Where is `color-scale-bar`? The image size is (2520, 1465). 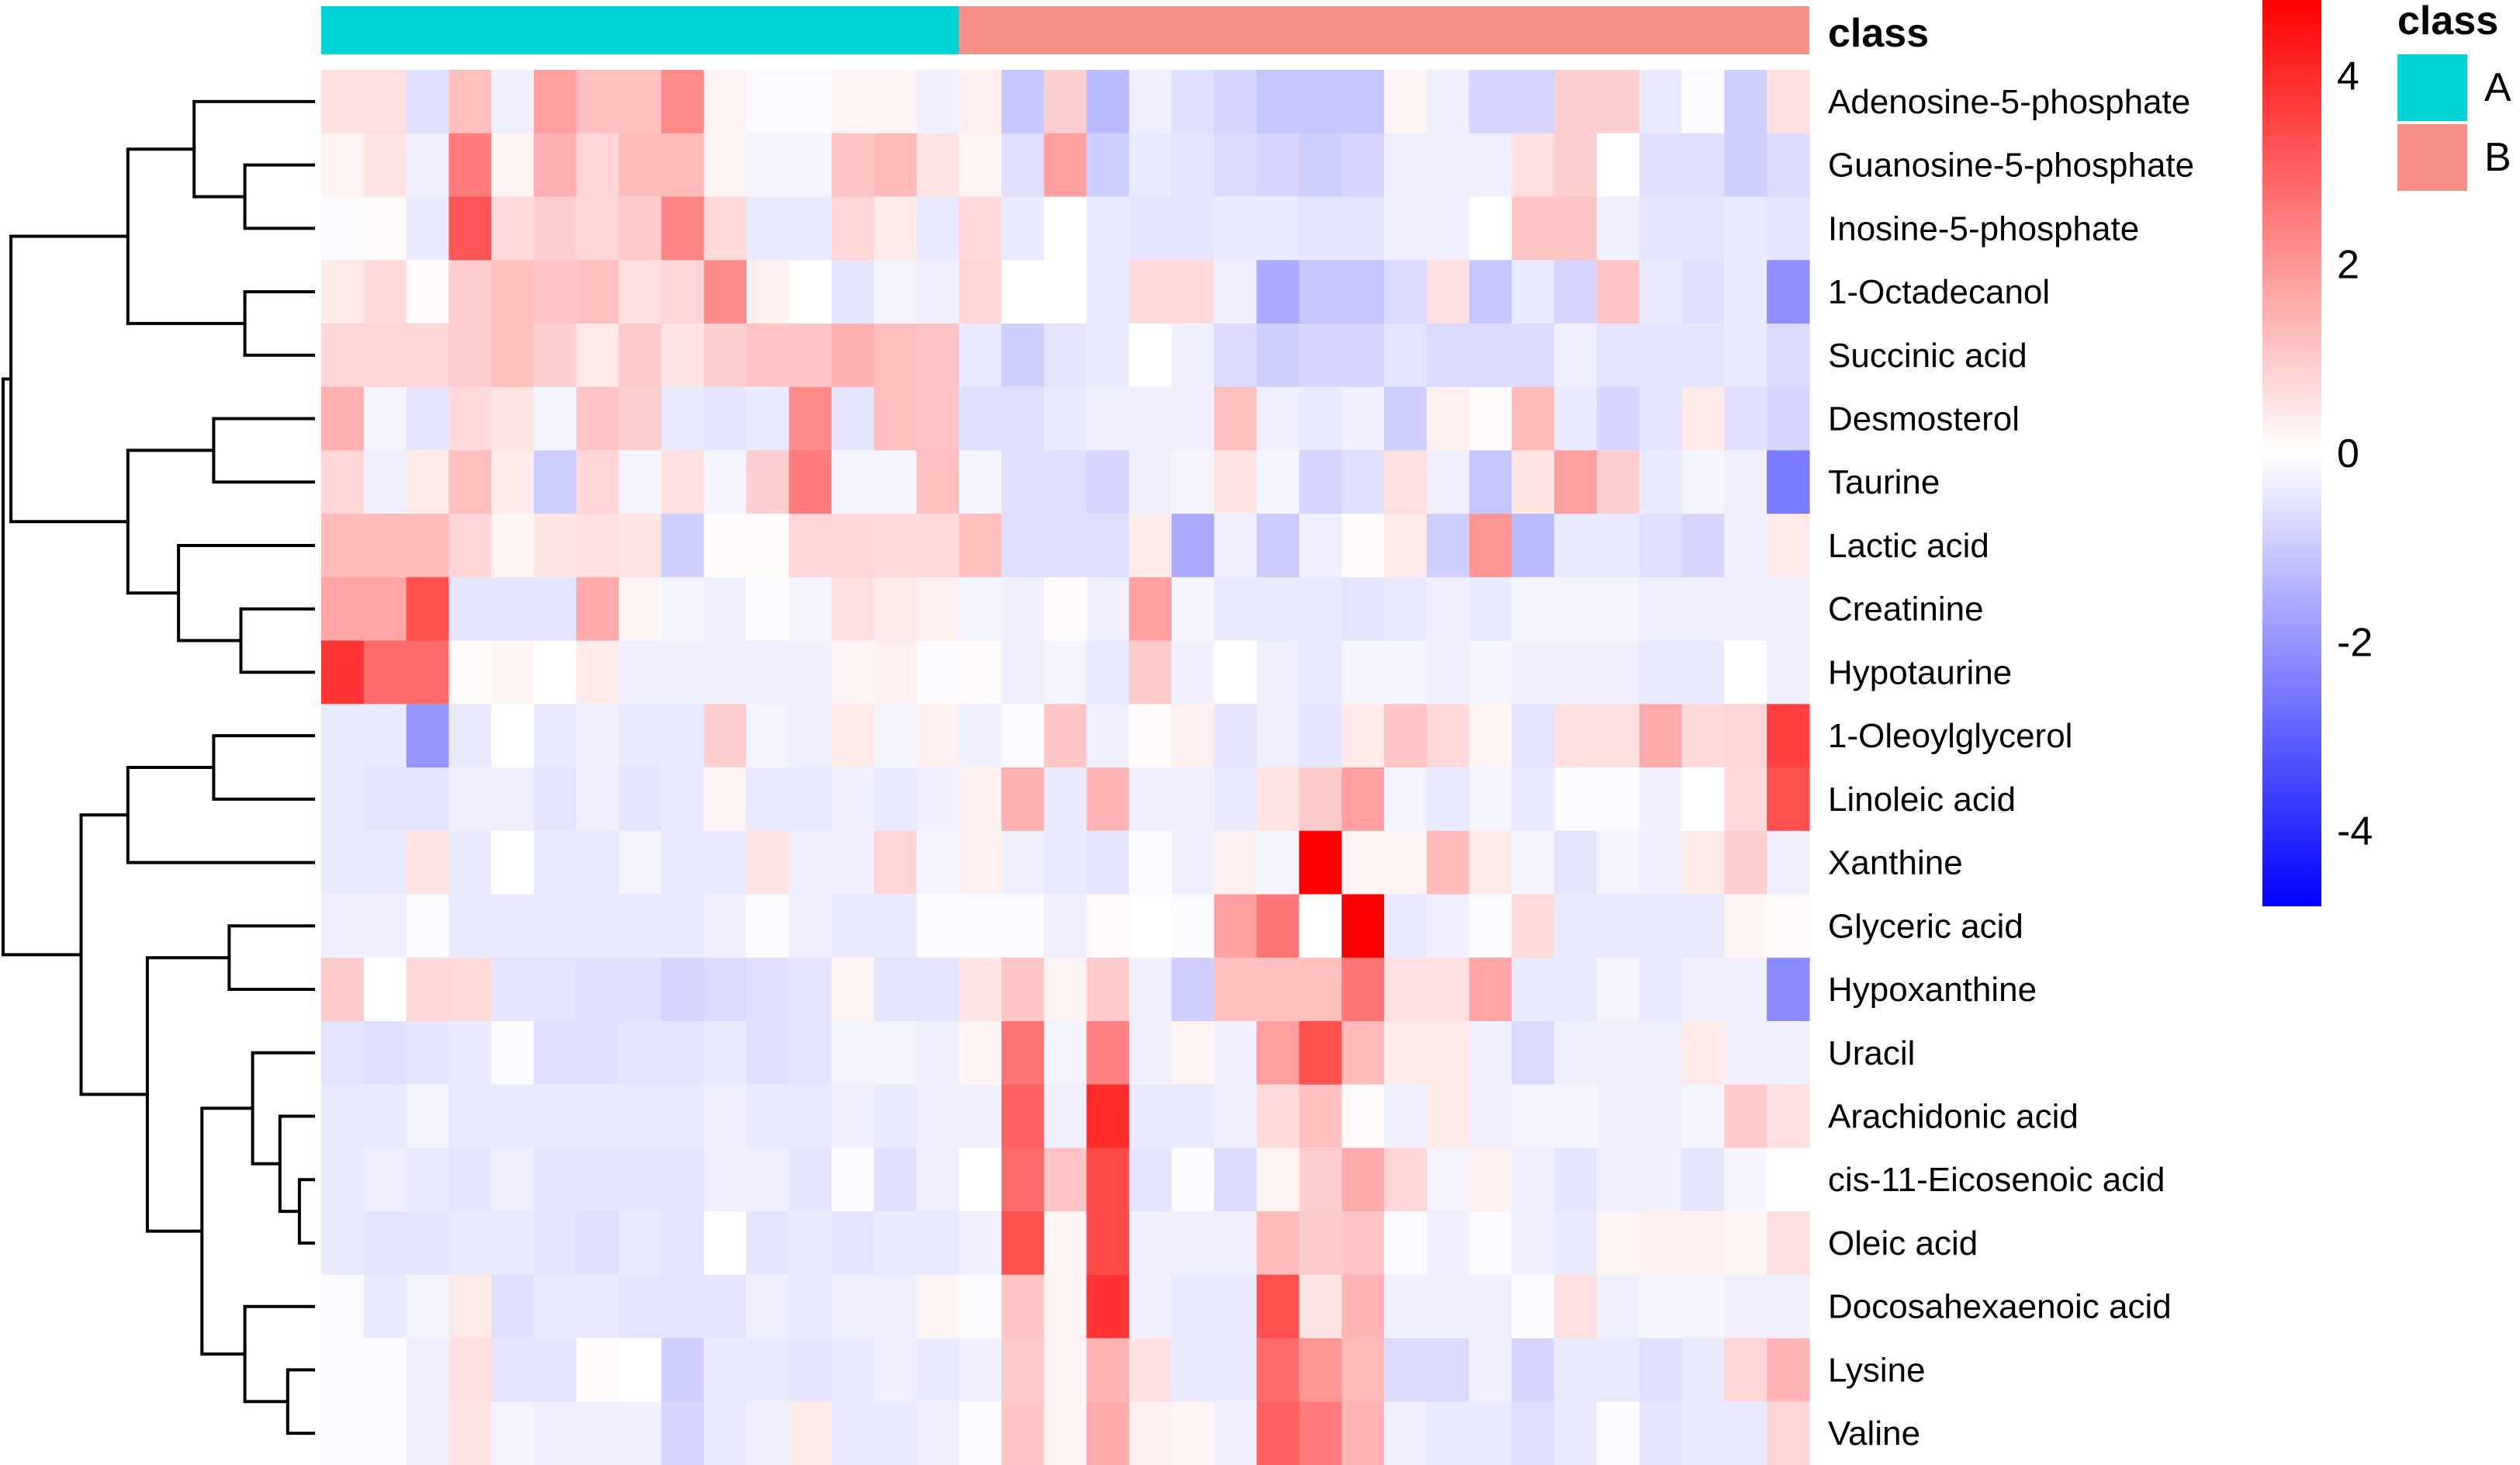 color-scale-bar is located at coordinates (2291, 453).